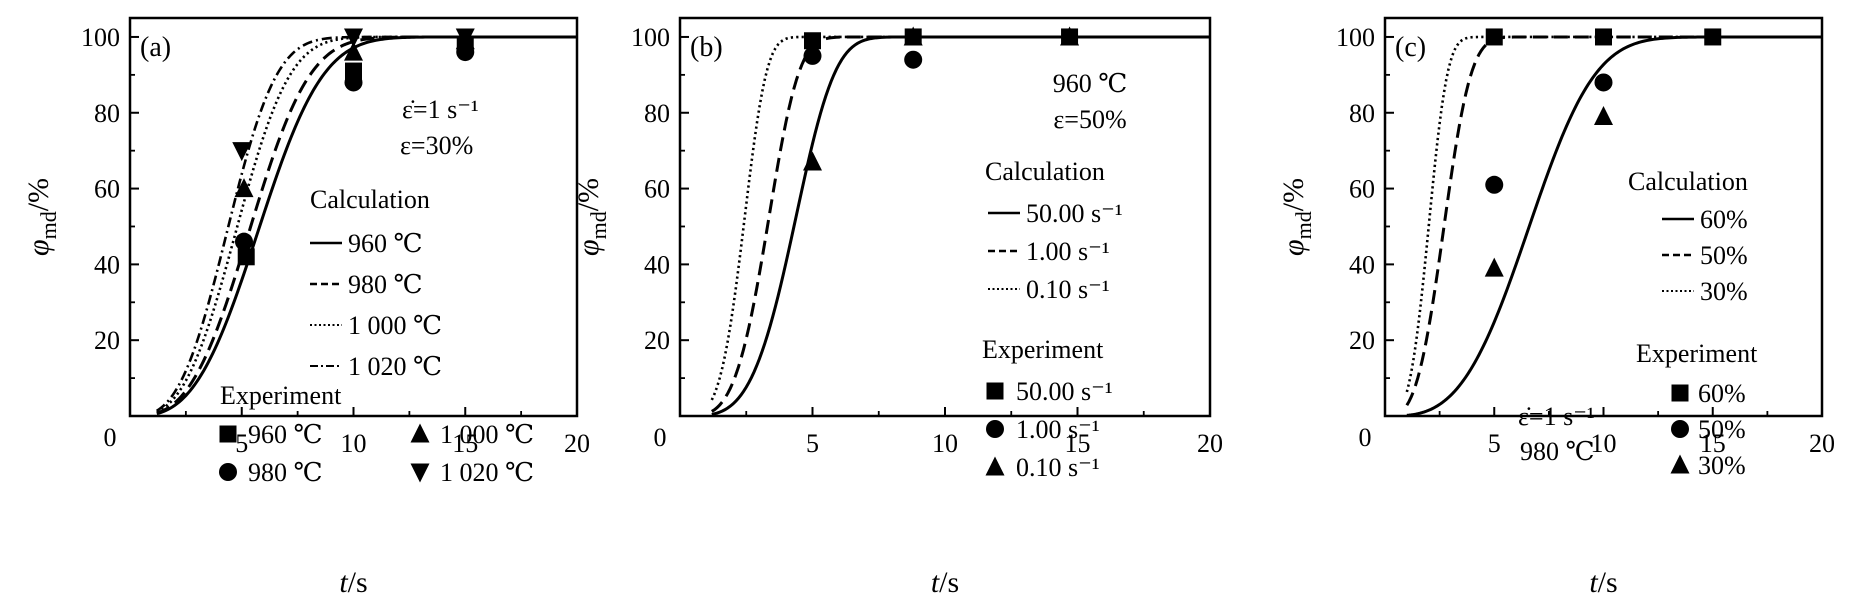 This screenshot has width=1870, height=610. Describe the element at coordinates (1090, 83) in the screenshot. I see `condition-temperature: 960 ℃` at that location.